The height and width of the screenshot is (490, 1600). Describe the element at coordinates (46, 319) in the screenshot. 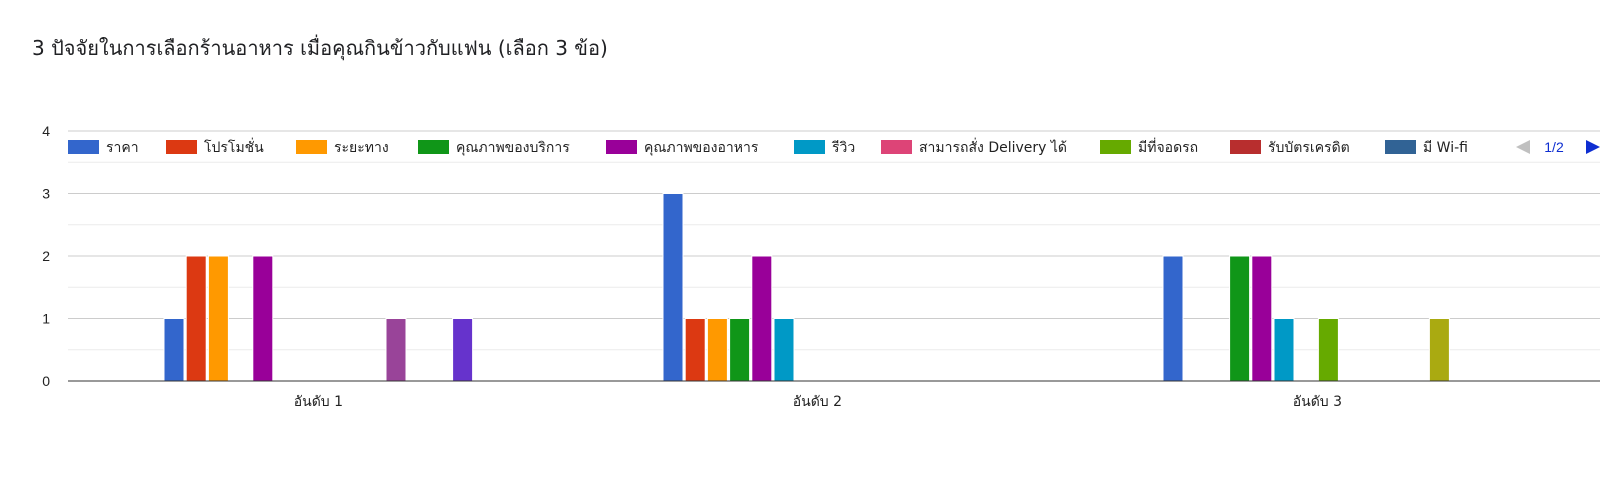

I see `y-tick-label: 1` at that location.